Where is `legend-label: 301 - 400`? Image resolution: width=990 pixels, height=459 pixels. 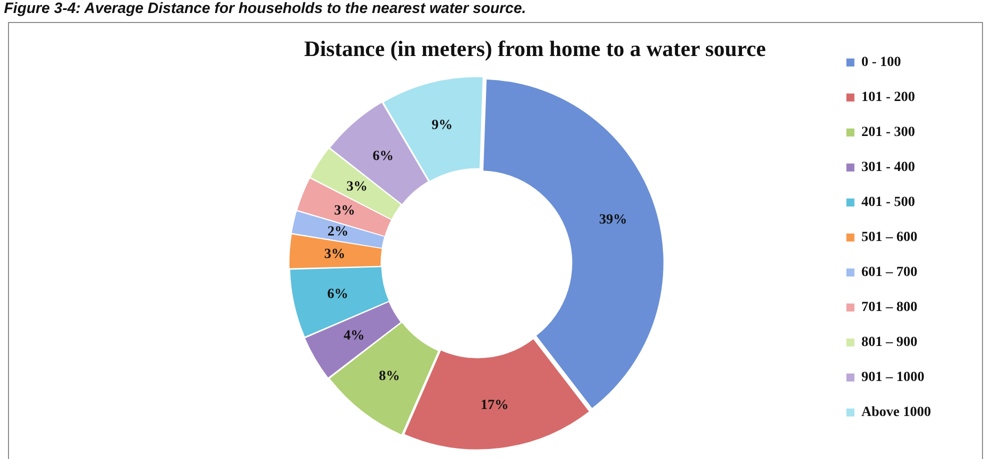
legend-label: 301 - 400 is located at coordinates (888, 168).